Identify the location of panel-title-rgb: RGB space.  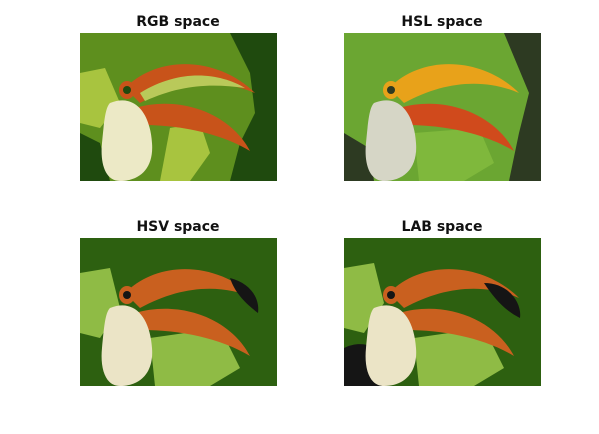
(178, 22).